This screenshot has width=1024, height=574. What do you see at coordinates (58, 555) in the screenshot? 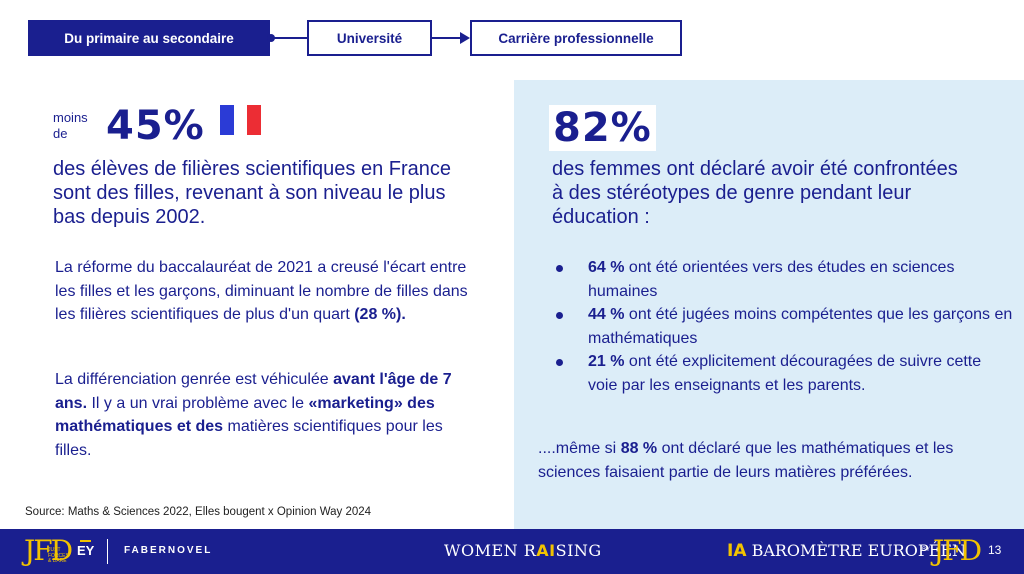
I see `jfd-tagline: JUST FORCES & DARE` at bounding box center [58, 555].